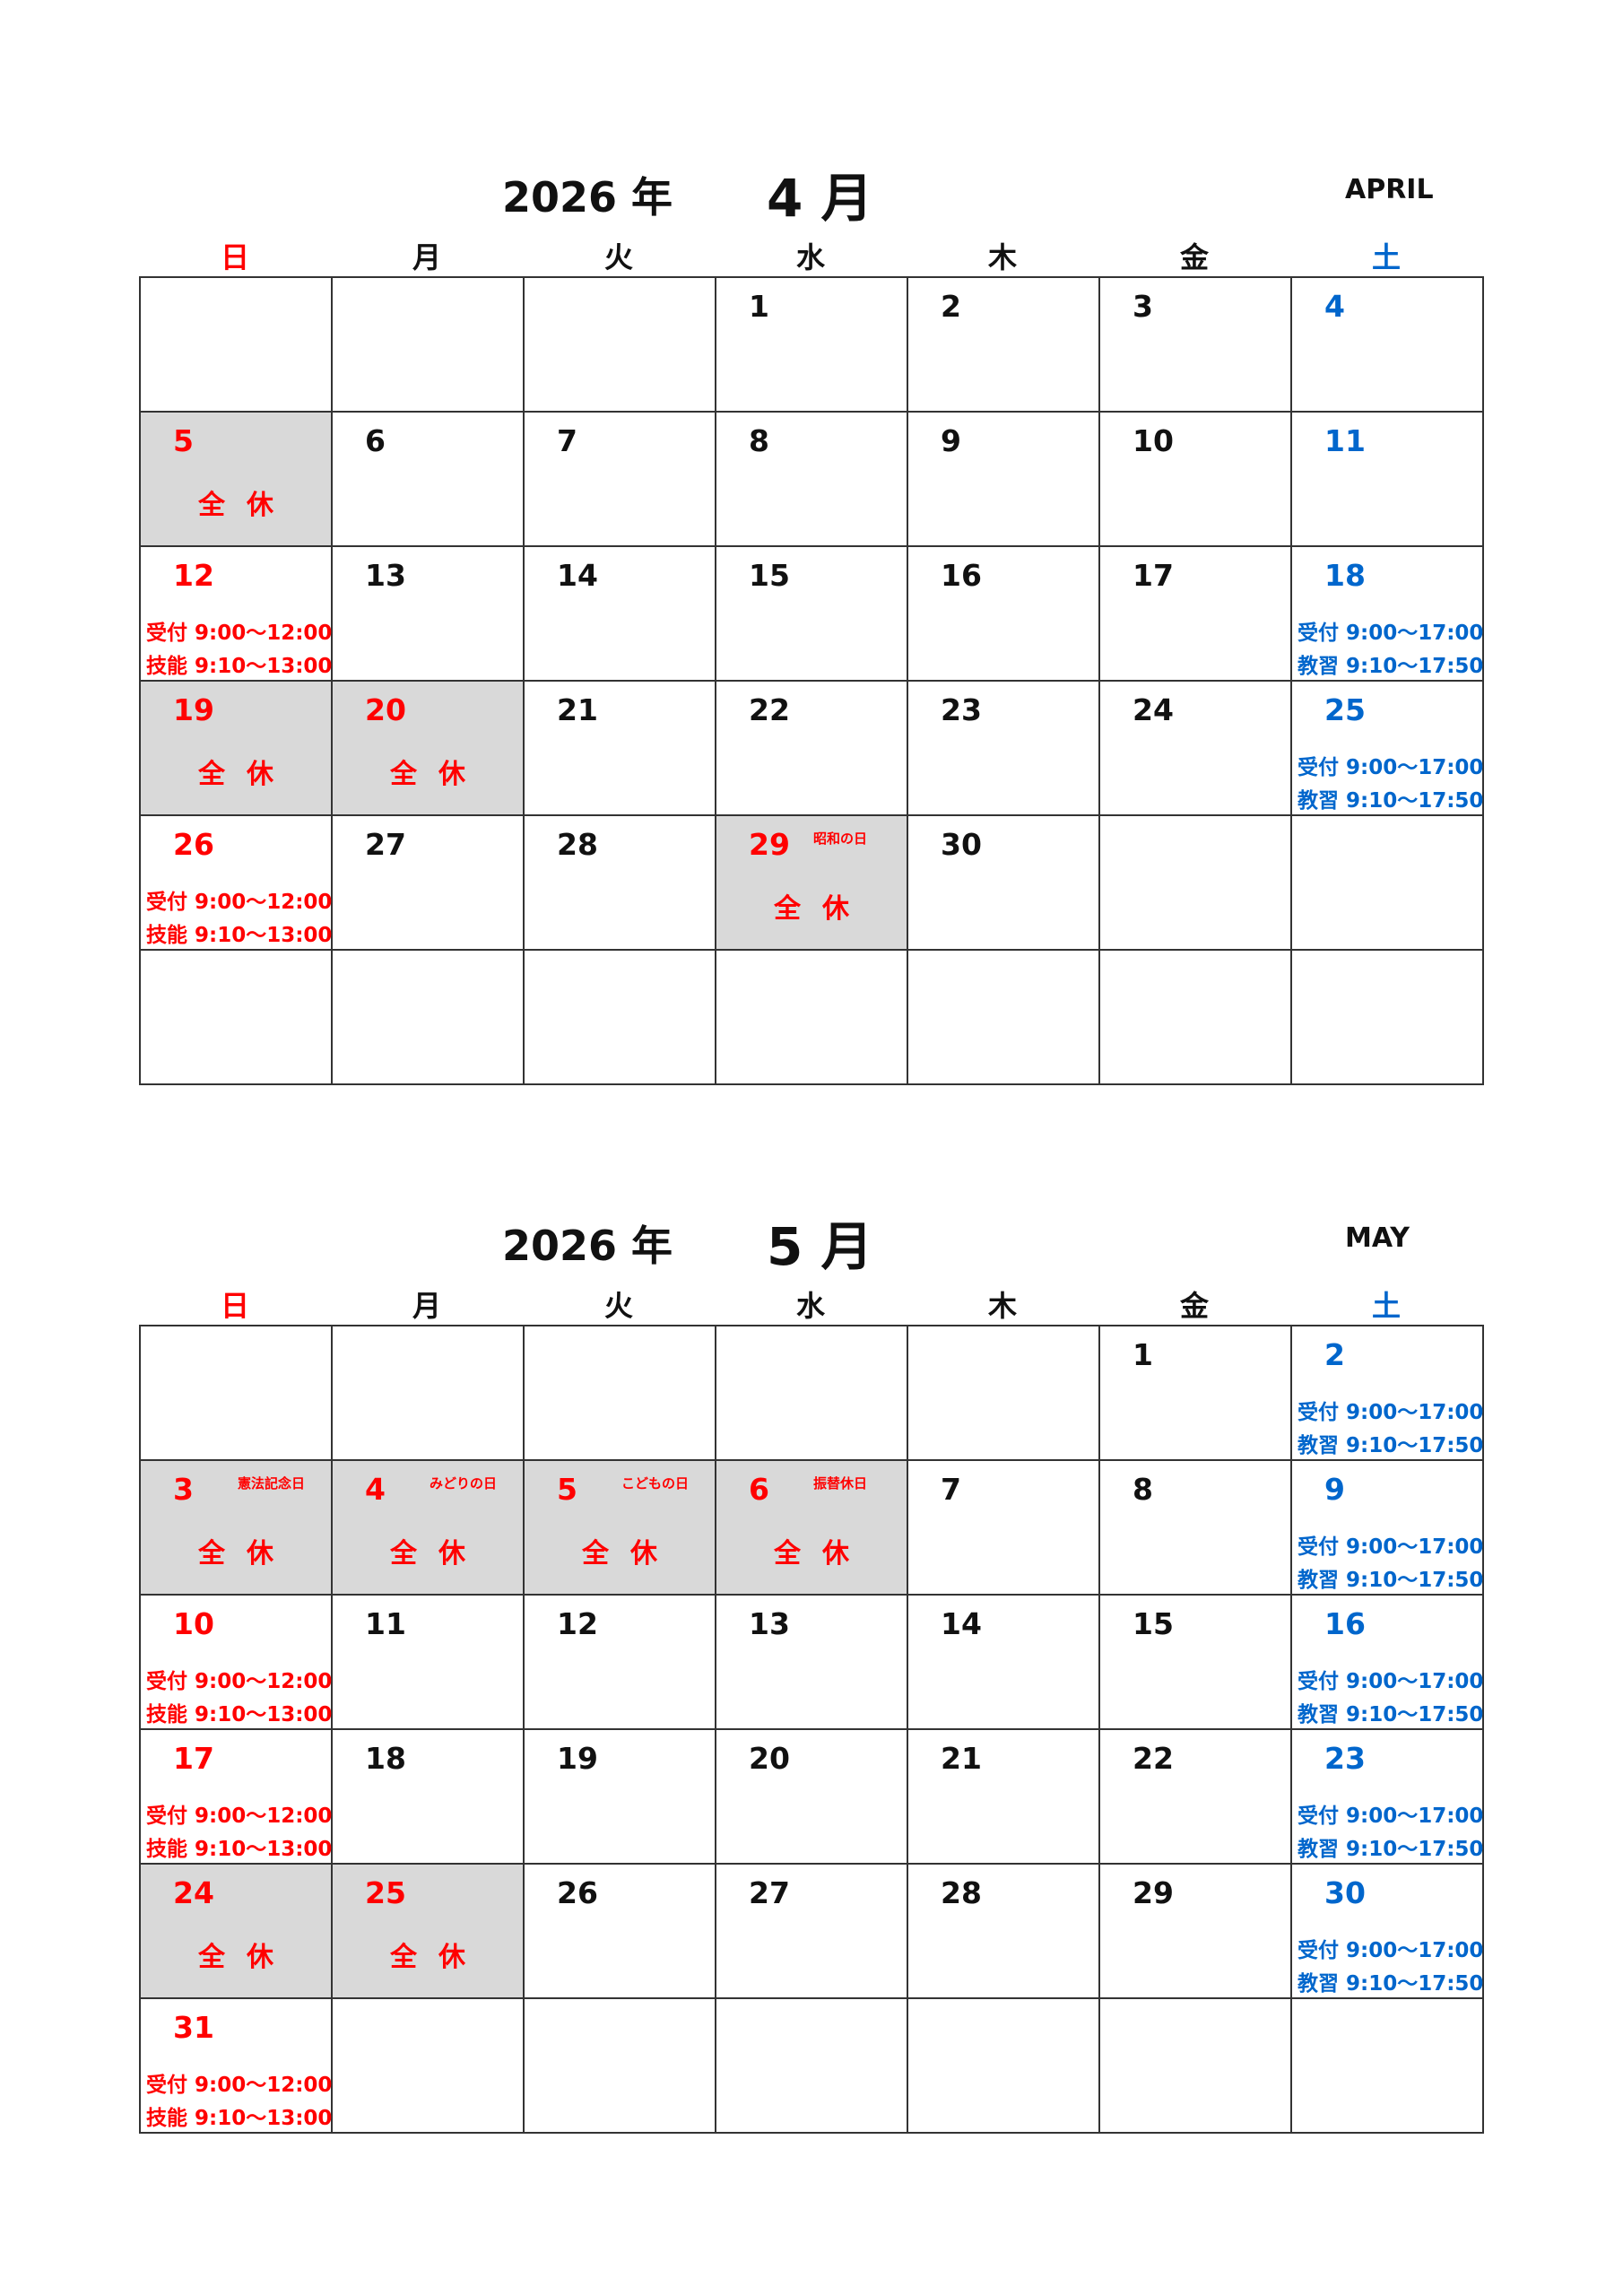 The image size is (1623, 2296). What do you see at coordinates (812, 480) in the screenshot?
I see `day-cell: 8` at bounding box center [812, 480].